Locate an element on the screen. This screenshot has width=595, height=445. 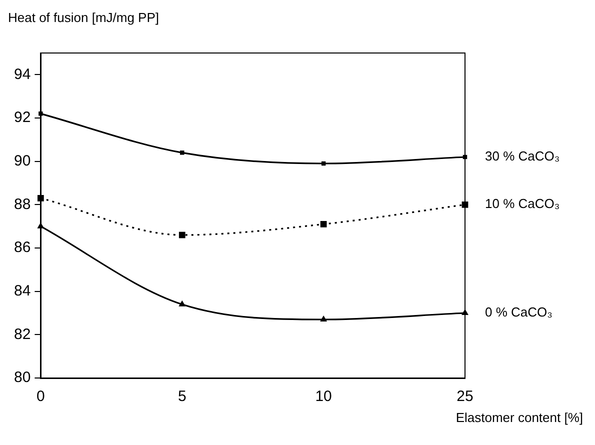
series-label: 30 % CaCO₃ is located at coordinates (522, 156).